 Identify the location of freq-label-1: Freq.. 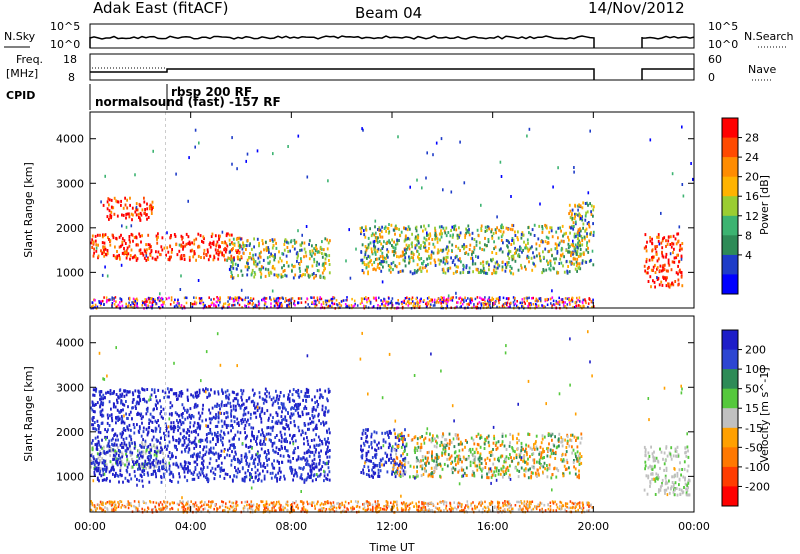
(29, 59).